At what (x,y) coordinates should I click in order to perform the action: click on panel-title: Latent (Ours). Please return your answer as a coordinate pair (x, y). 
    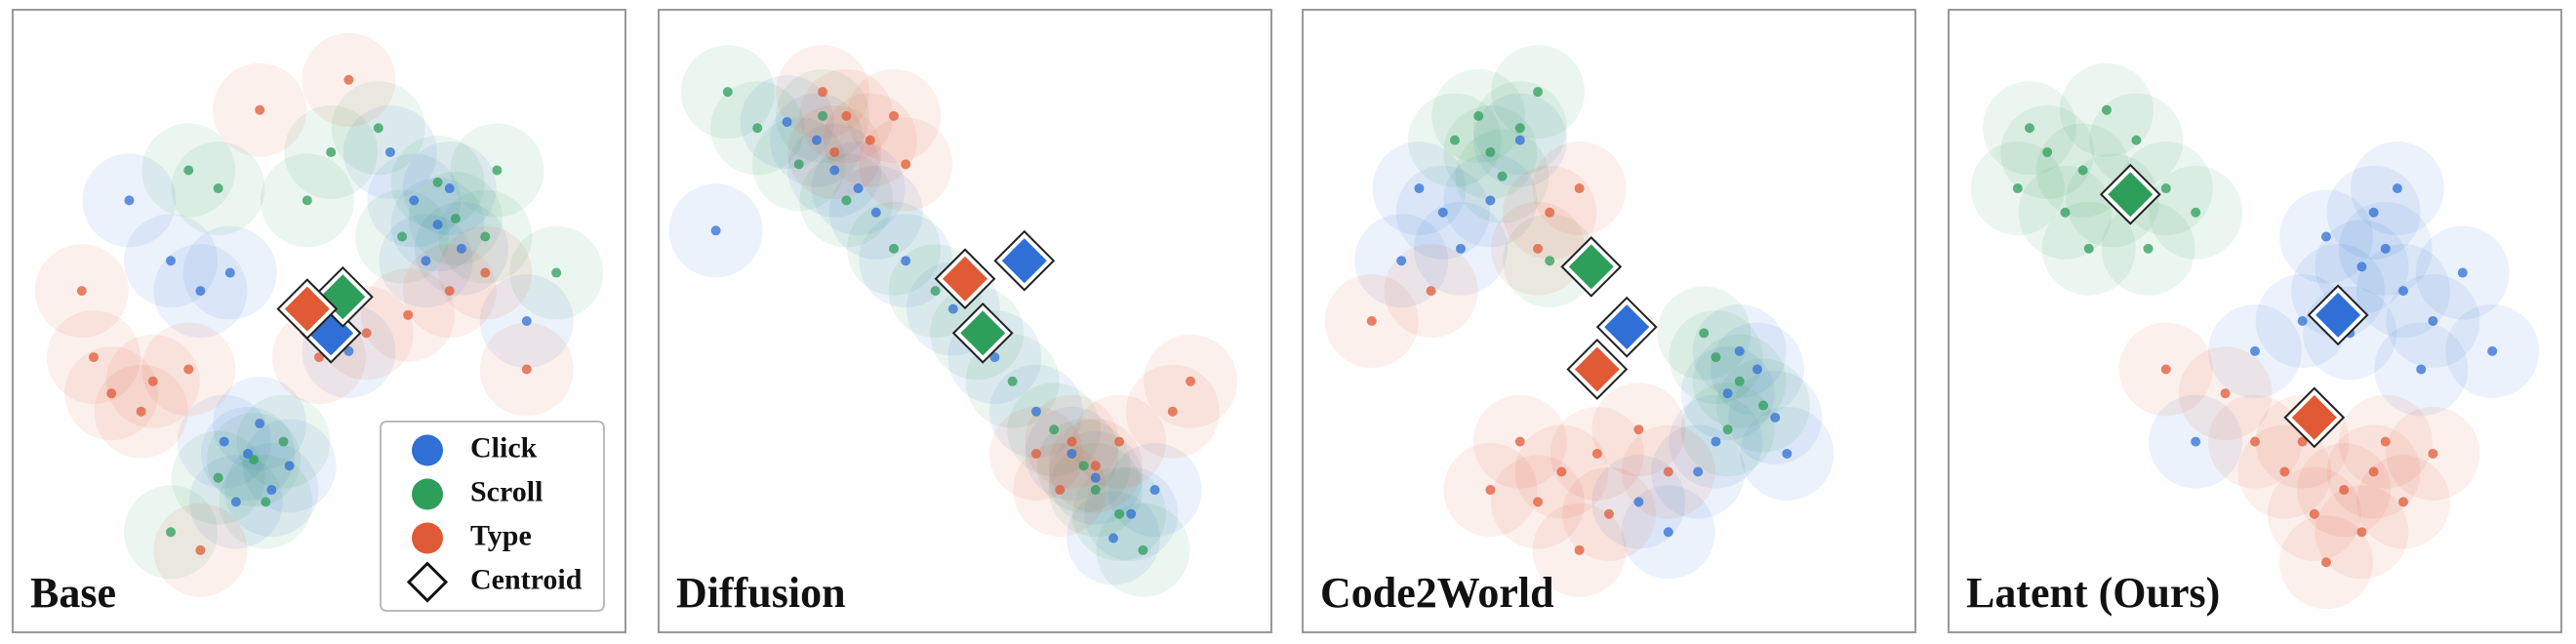
    Looking at the image, I should click on (2093, 593).